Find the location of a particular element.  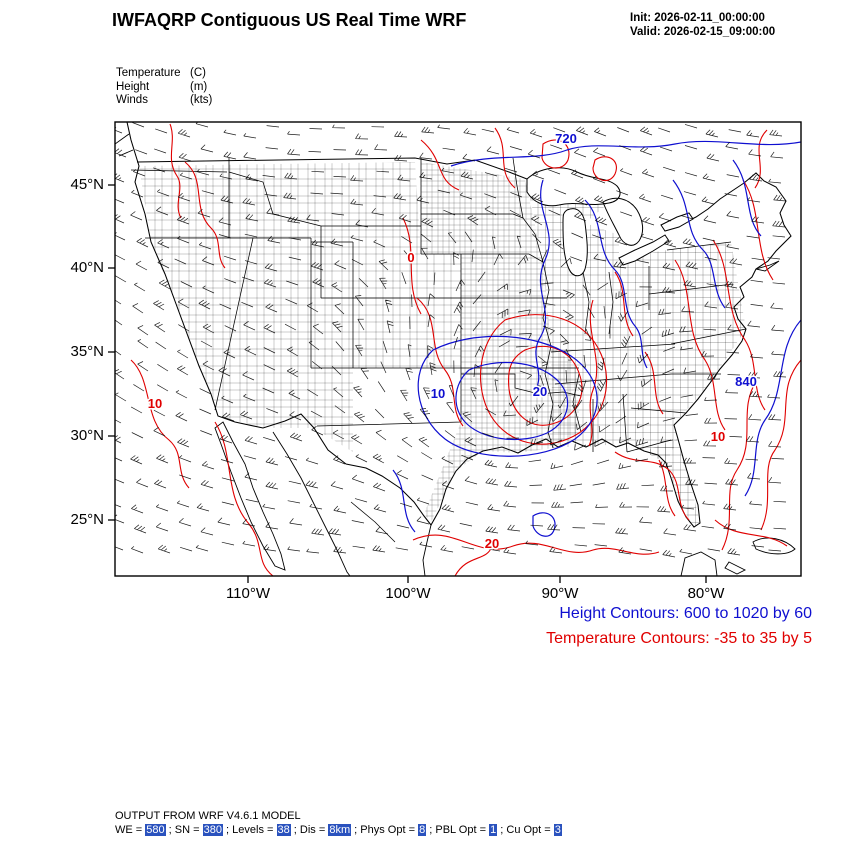

contour-label: 720 is located at coordinates (566, 138).